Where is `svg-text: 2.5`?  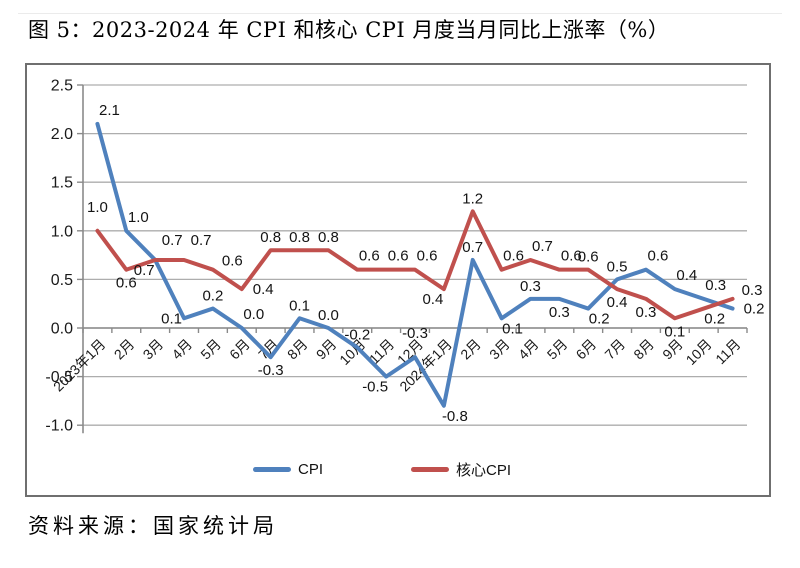 svg-text: 2.5 is located at coordinates (62, 86).